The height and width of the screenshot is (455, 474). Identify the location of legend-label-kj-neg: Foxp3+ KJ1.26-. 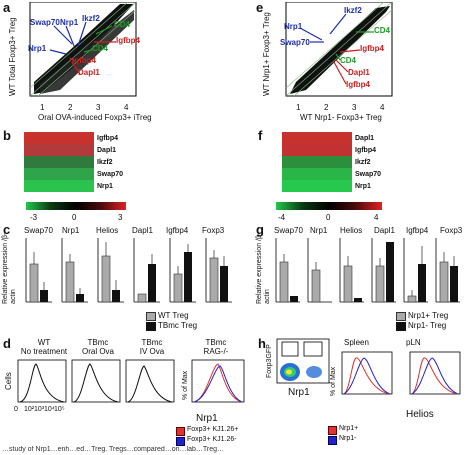
(212, 439).